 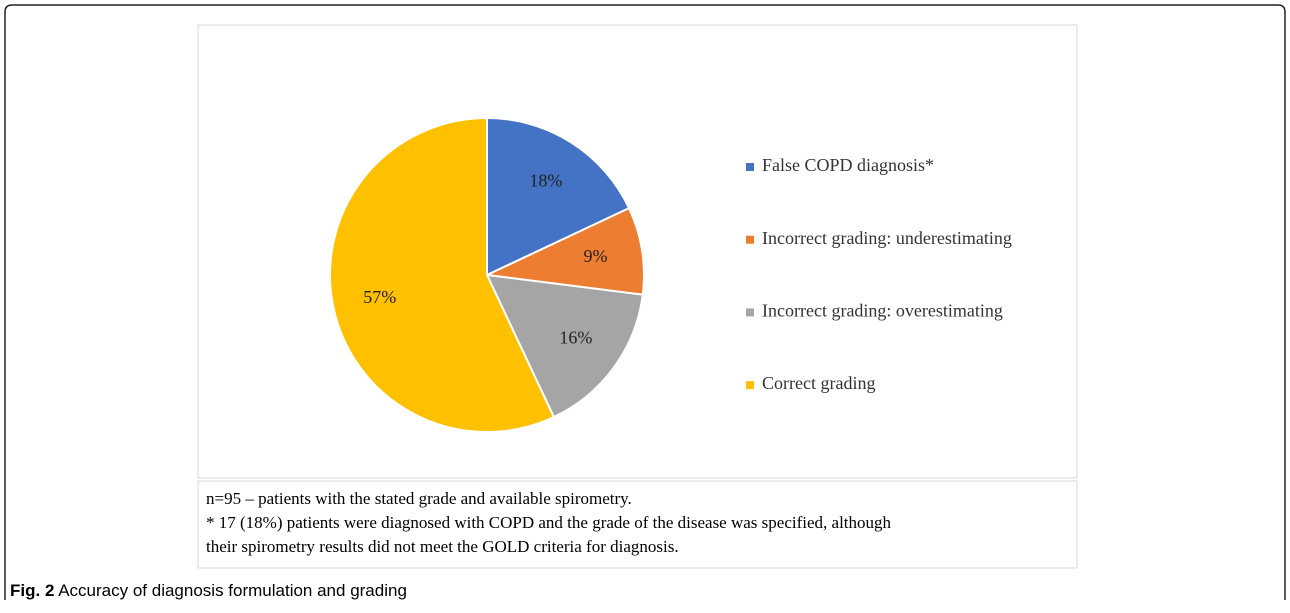 What do you see at coordinates (882, 311) in the screenshot?
I see `legend-label: Incorrect grading: overestimating` at bounding box center [882, 311].